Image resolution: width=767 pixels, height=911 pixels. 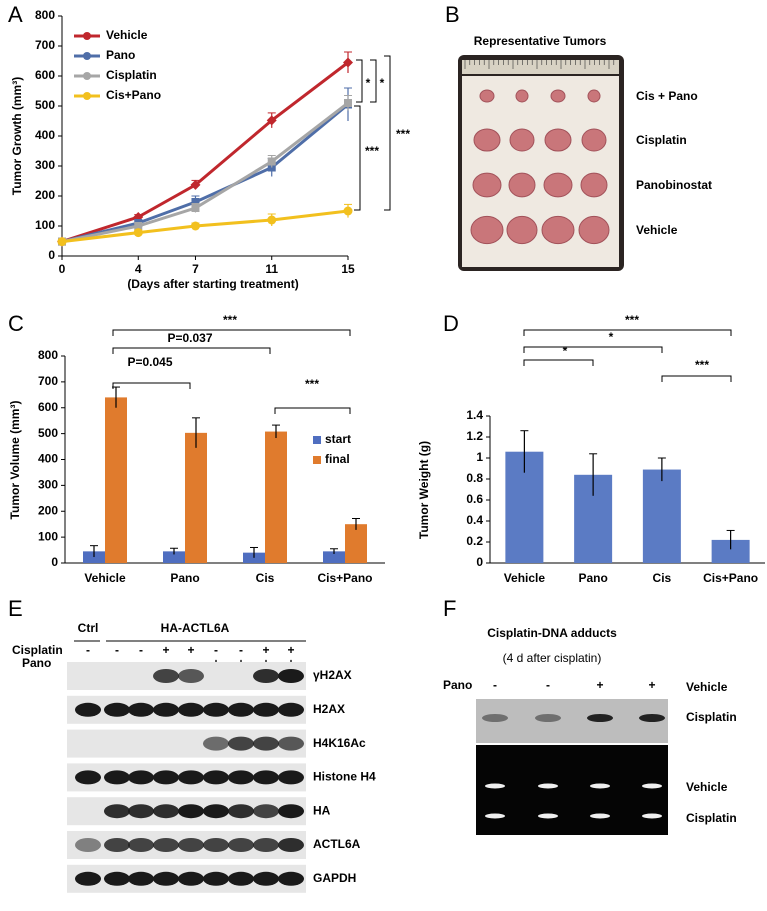 I want to click on y-tick-label: 0.4, so click(x=474, y=520).